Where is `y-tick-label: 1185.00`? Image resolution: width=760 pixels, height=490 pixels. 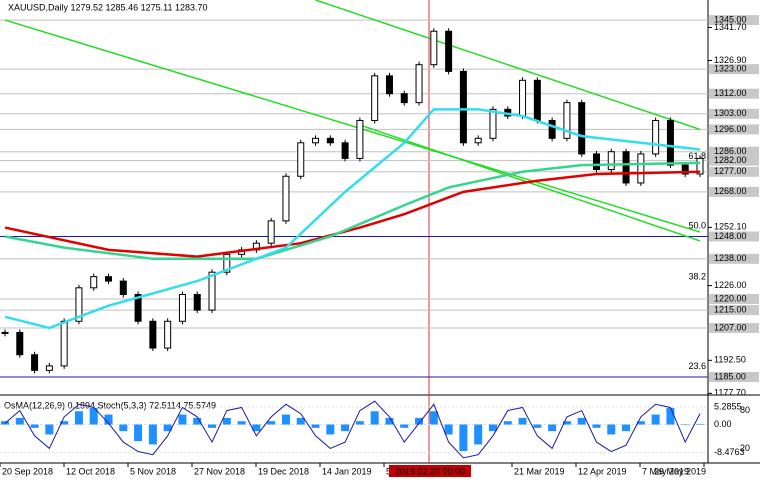
y-tick-label: 1185.00 is located at coordinates (730, 376).